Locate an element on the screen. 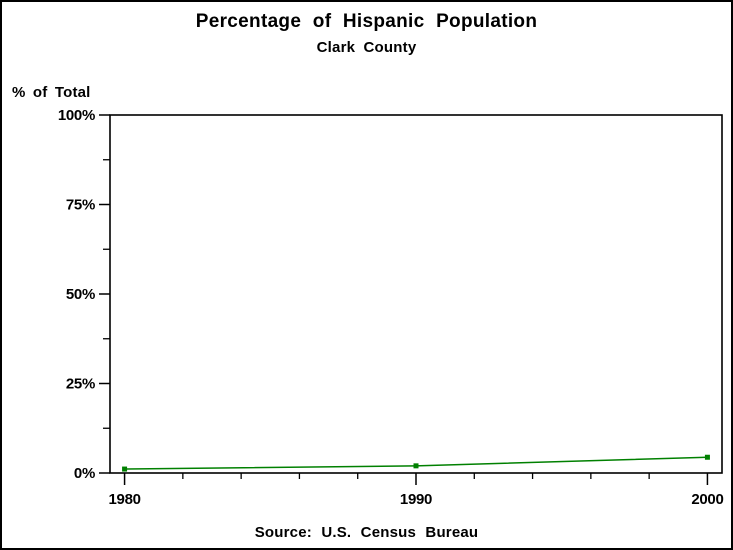 The height and width of the screenshot is (550, 733). y-tick-label: 100% is located at coordinates (76, 115).